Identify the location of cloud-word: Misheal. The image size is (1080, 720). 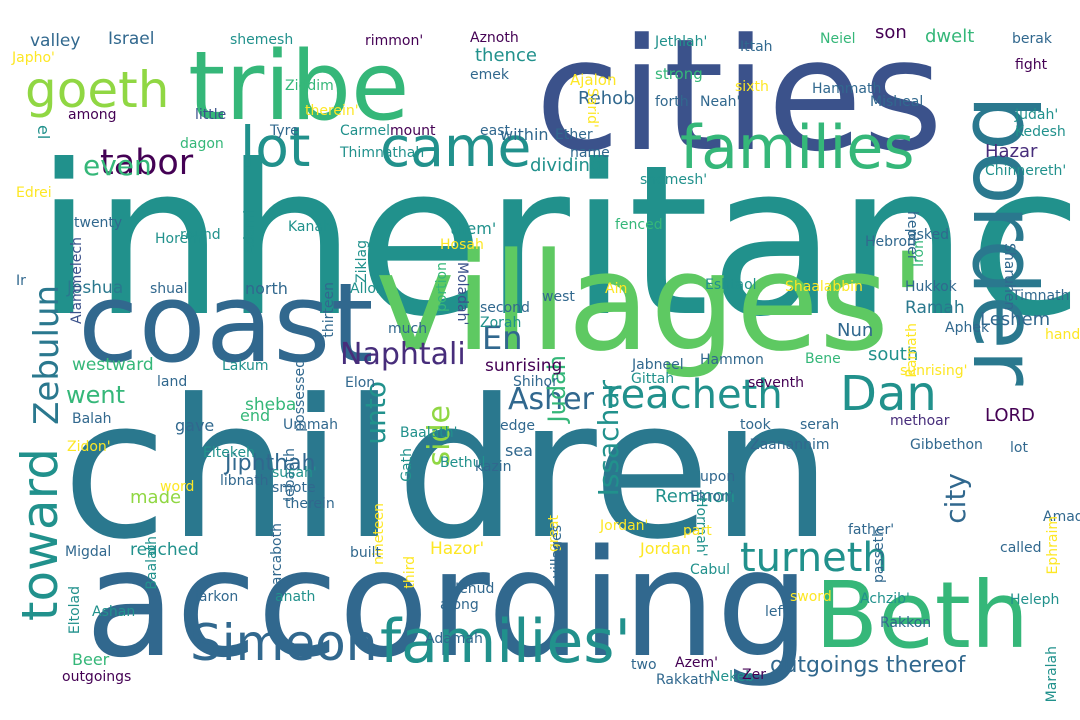
(897, 102).